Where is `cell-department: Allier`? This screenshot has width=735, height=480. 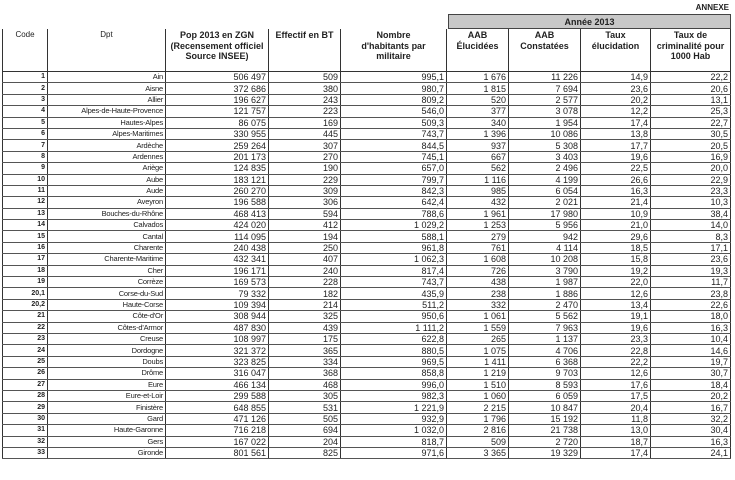 cell-department: Allier is located at coordinates (106, 100).